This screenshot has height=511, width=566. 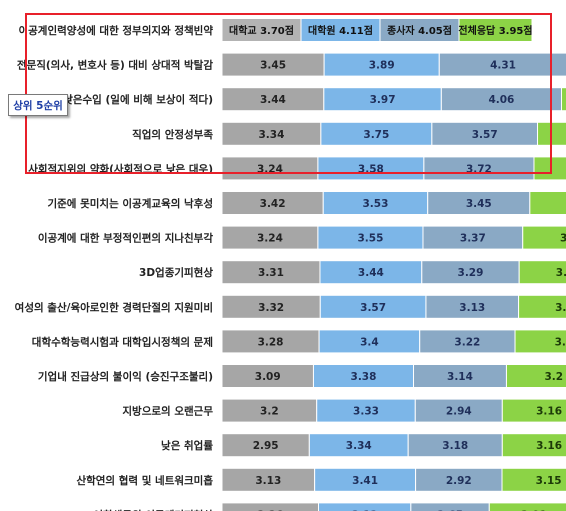 I want to click on bar-value-label: 3.3, so click(x=560, y=342).